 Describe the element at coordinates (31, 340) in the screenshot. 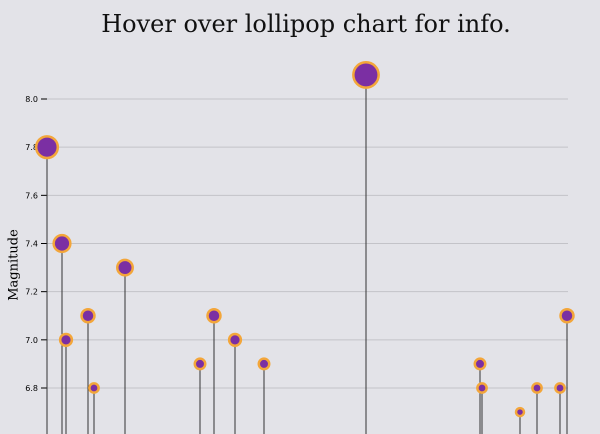

I see `y-tick-label: 7.0` at that location.